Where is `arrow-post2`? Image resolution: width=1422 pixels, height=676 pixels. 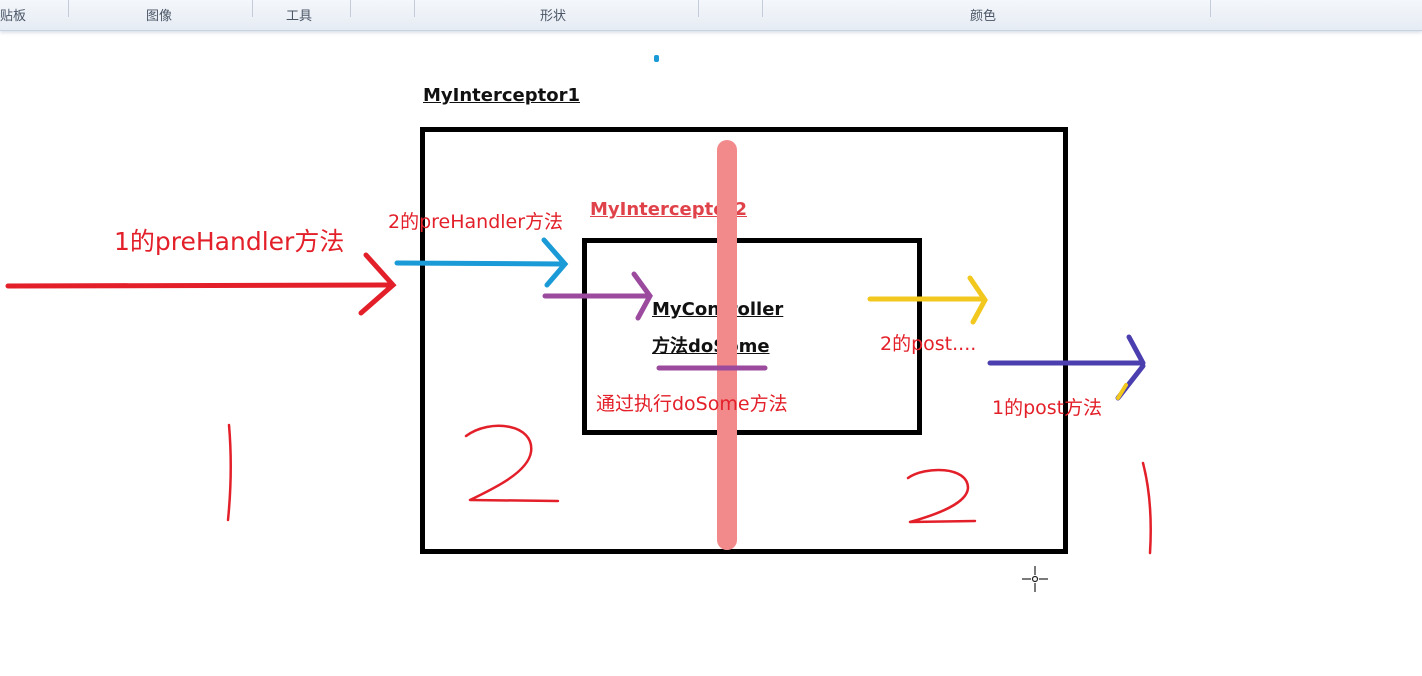
arrow-post2 is located at coordinates (927, 300).